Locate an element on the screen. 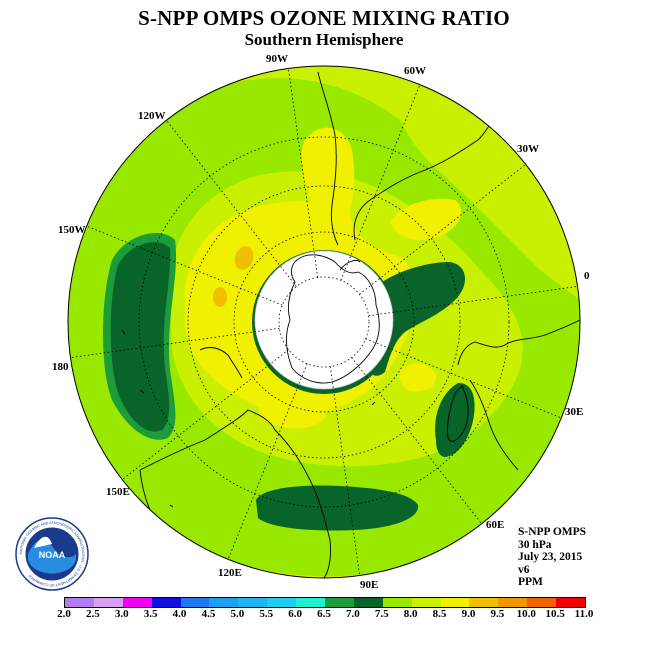 This screenshot has width=648, height=648. label-120e: 120E is located at coordinates (230, 573).